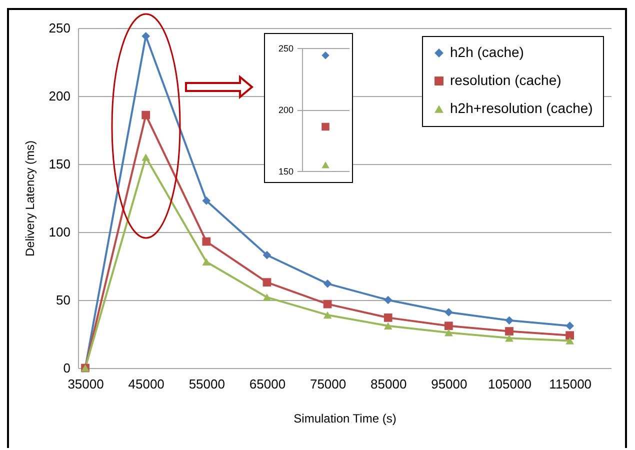 Image resolution: width=635 pixels, height=450 pixels. What do you see at coordinates (29, 198) in the screenshot?
I see `y-axis-title: Delivery Latency (ms)` at bounding box center [29, 198].